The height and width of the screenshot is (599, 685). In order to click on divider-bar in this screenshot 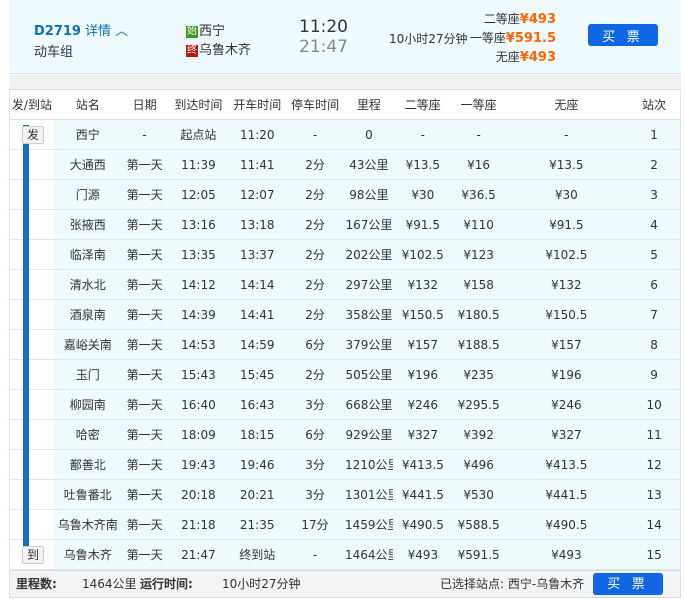, I will do `click(345, 82)`.